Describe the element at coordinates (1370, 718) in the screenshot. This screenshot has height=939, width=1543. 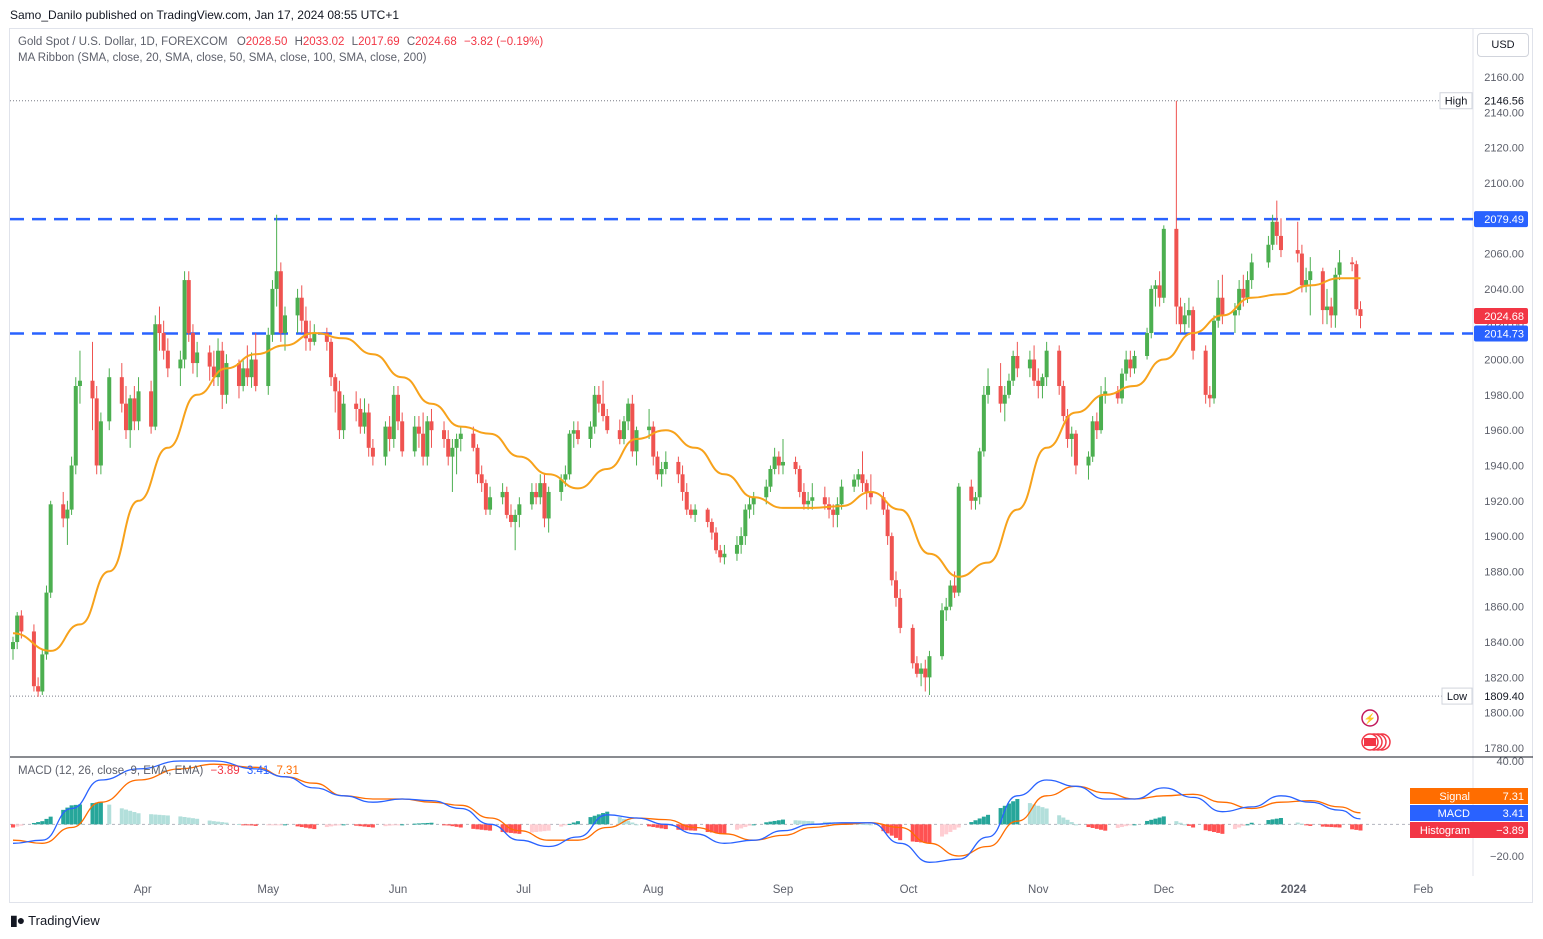
I see `events-icon: ⚡` at that location.